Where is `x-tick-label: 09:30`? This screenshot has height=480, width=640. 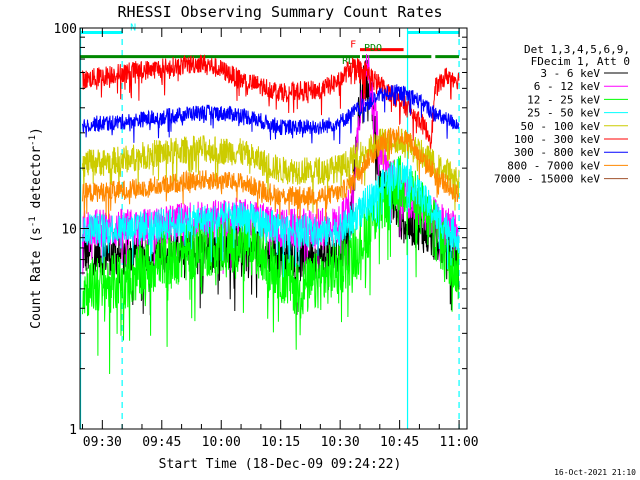
x-tick-label: 09:30 is located at coordinates (102, 442).